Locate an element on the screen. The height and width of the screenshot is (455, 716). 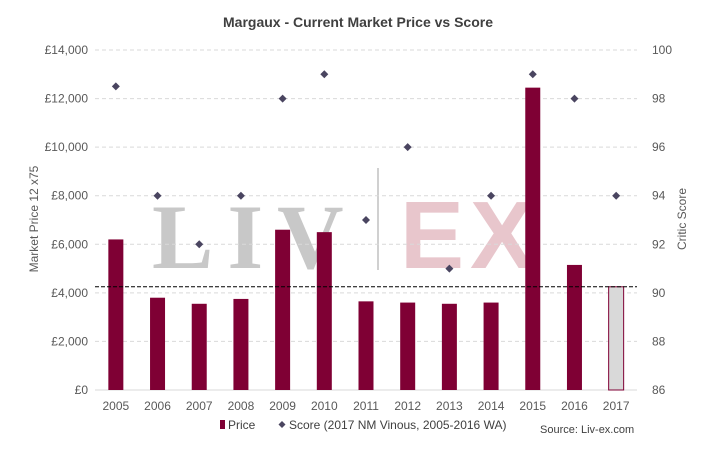
x-tick-label: 2008 is located at coordinates (241, 406).